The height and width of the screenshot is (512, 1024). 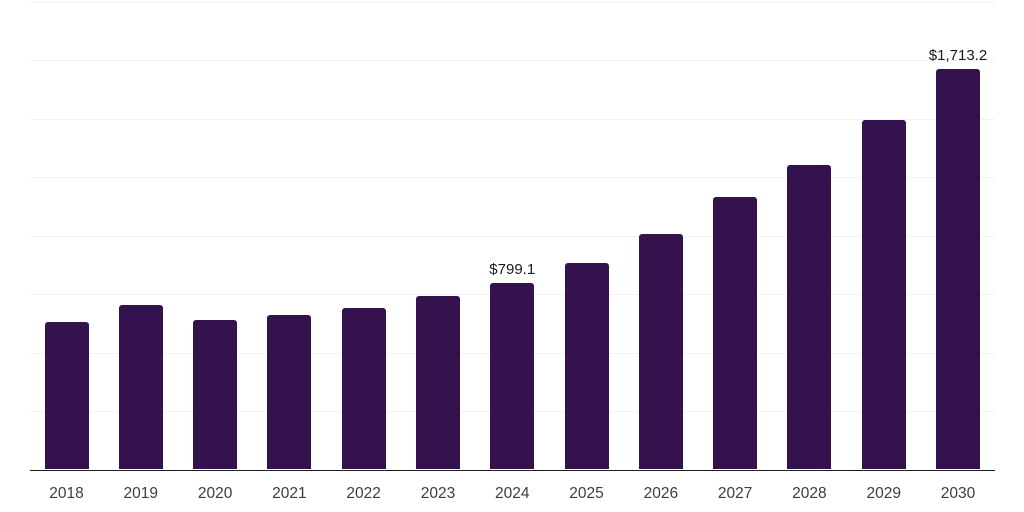 What do you see at coordinates (289, 493) in the screenshot?
I see `x-tick-label-2021: 2021` at bounding box center [289, 493].